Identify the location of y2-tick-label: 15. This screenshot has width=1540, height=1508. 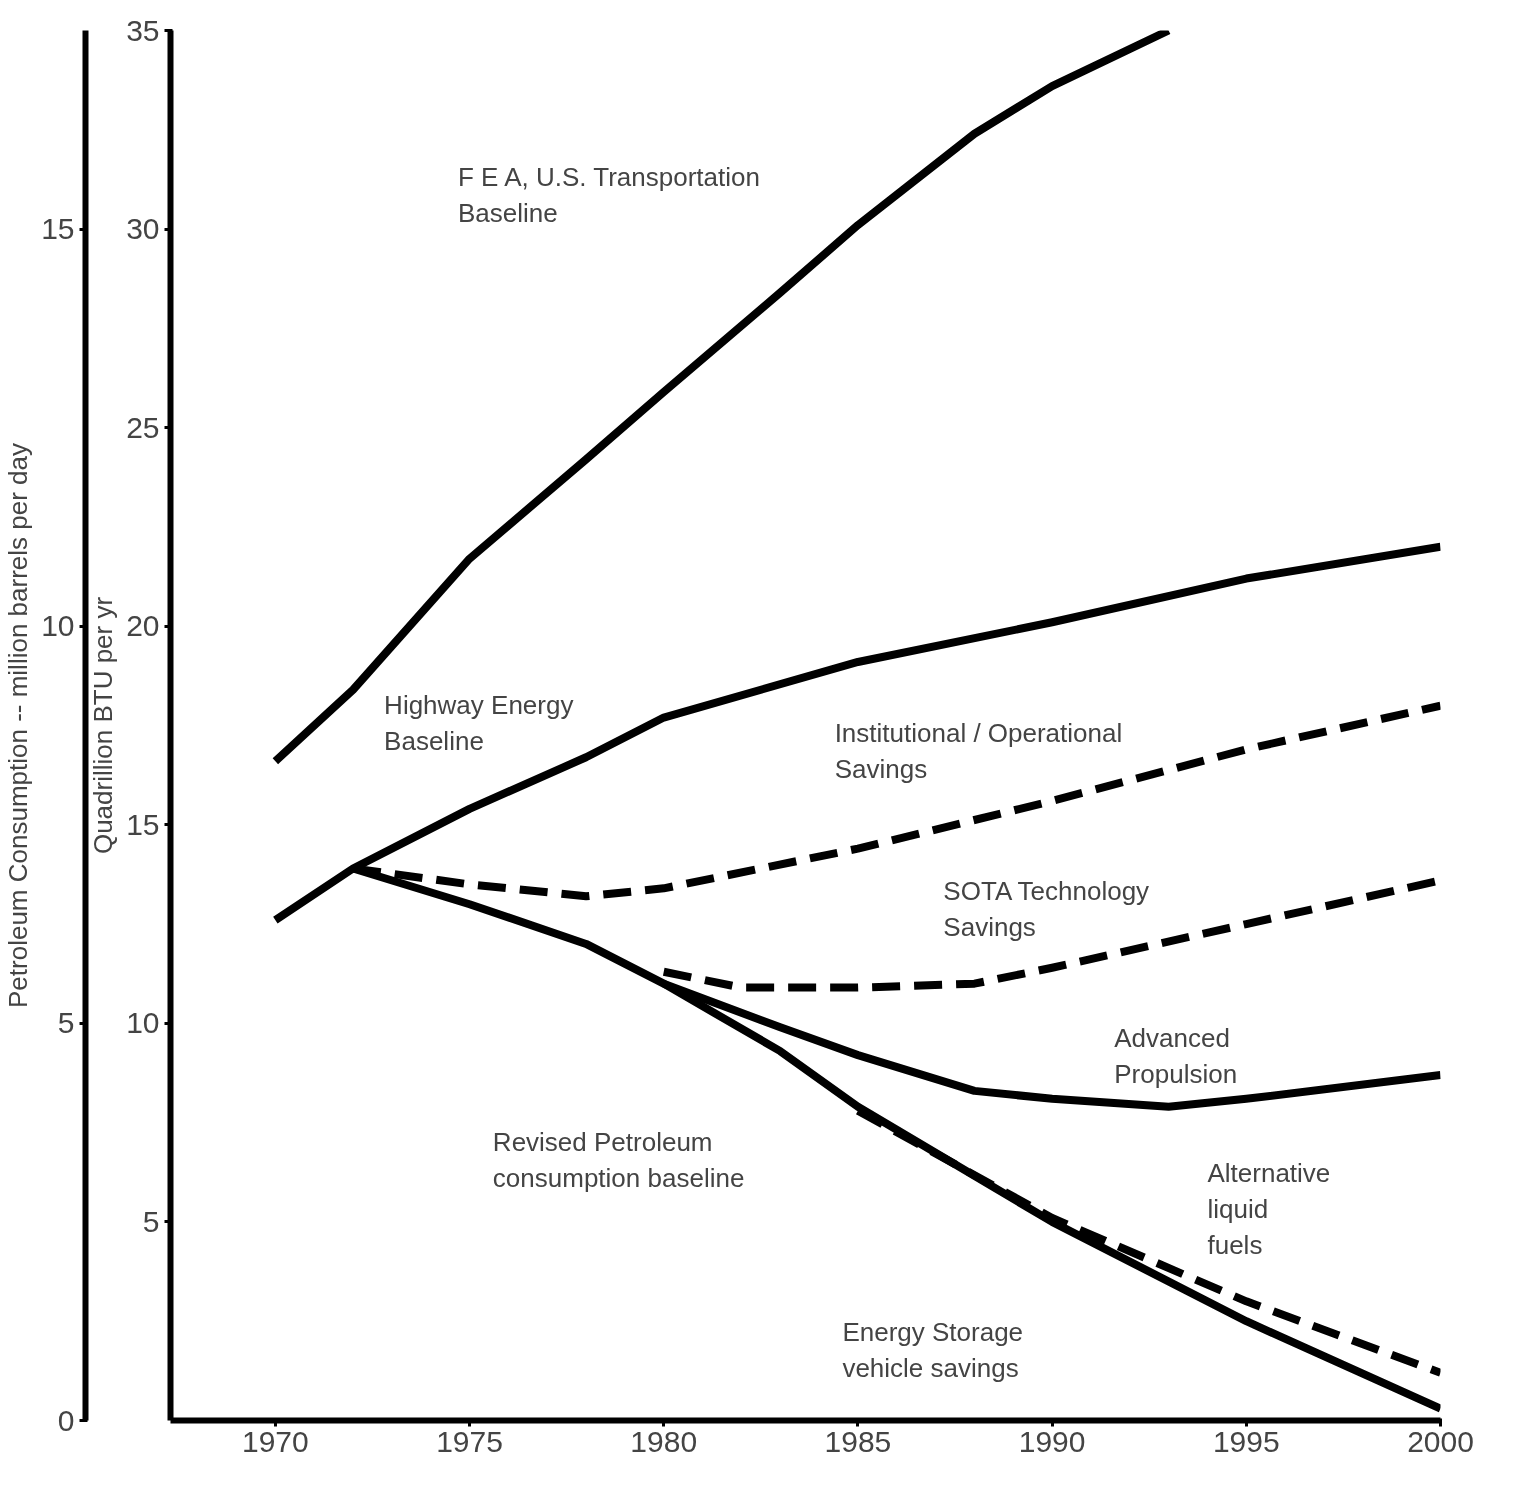
(58, 229).